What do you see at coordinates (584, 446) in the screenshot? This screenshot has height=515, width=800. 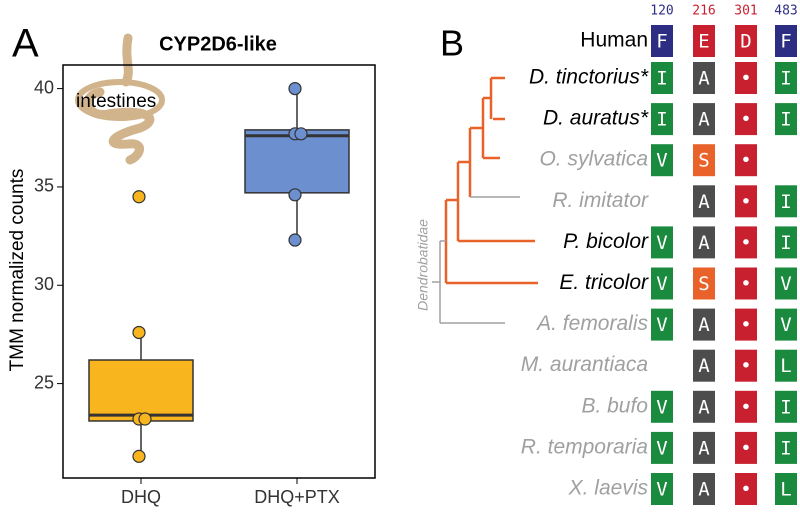 I see `taxon-label: R. temporaria` at bounding box center [584, 446].